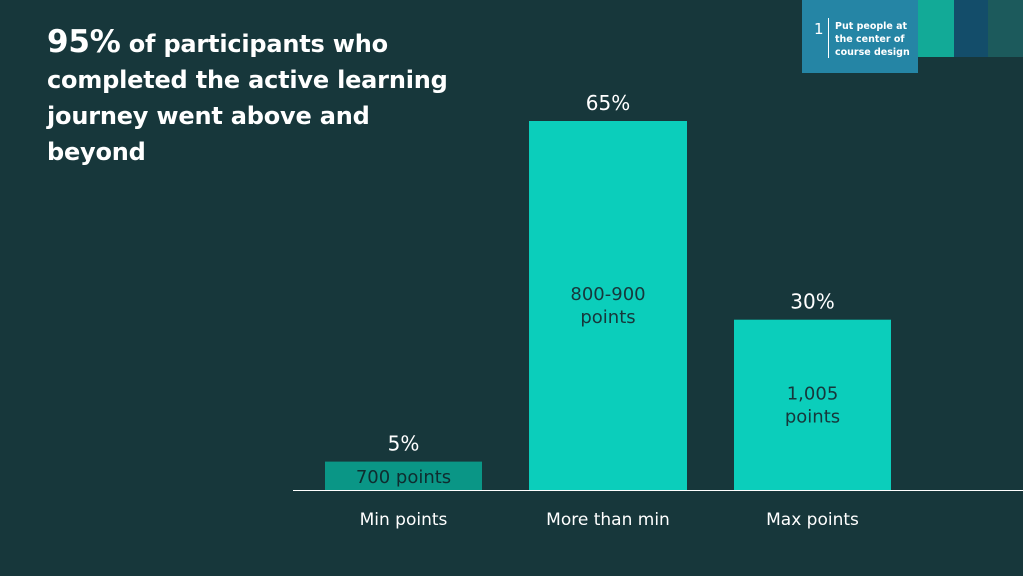  Describe the element at coordinates (812, 520) in the screenshot. I see `x-tick-label: Max points` at that location.